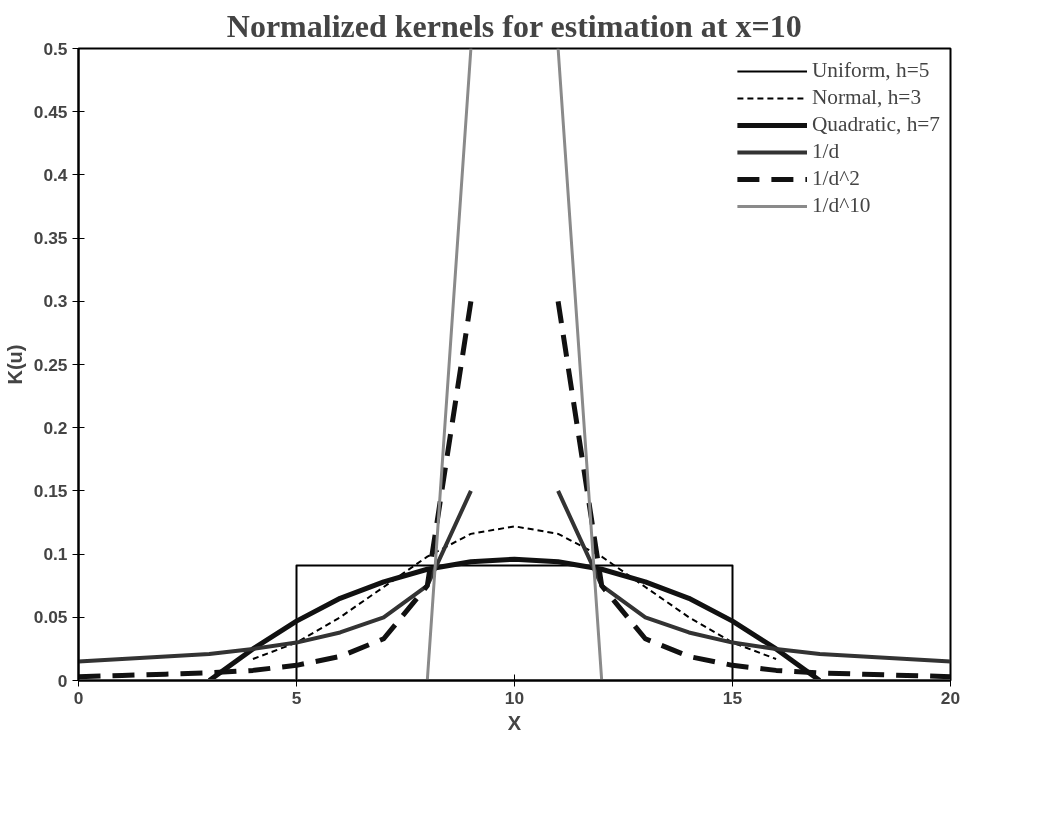  What do you see at coordinates (835, 178) in the screenshot?
I see `legend-label: 1/d^2` at bounding box center [835, 178].